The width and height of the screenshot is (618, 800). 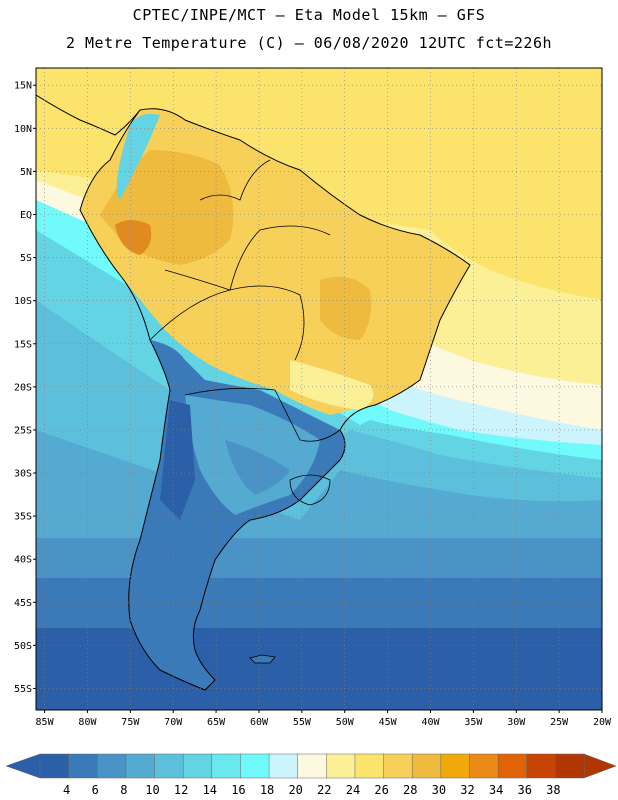 What do you see at coordinates (95, 790) in the screenshot?
I see `colorbar-label: 6` at bounding box center [95, 790].